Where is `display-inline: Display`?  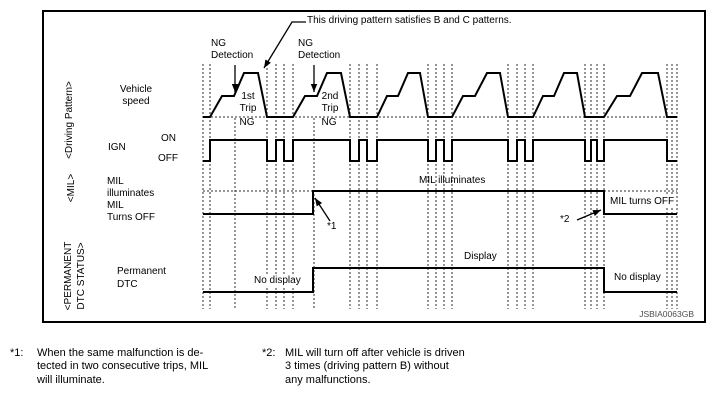 display-inline: Display is located at coordinates (480, 257).